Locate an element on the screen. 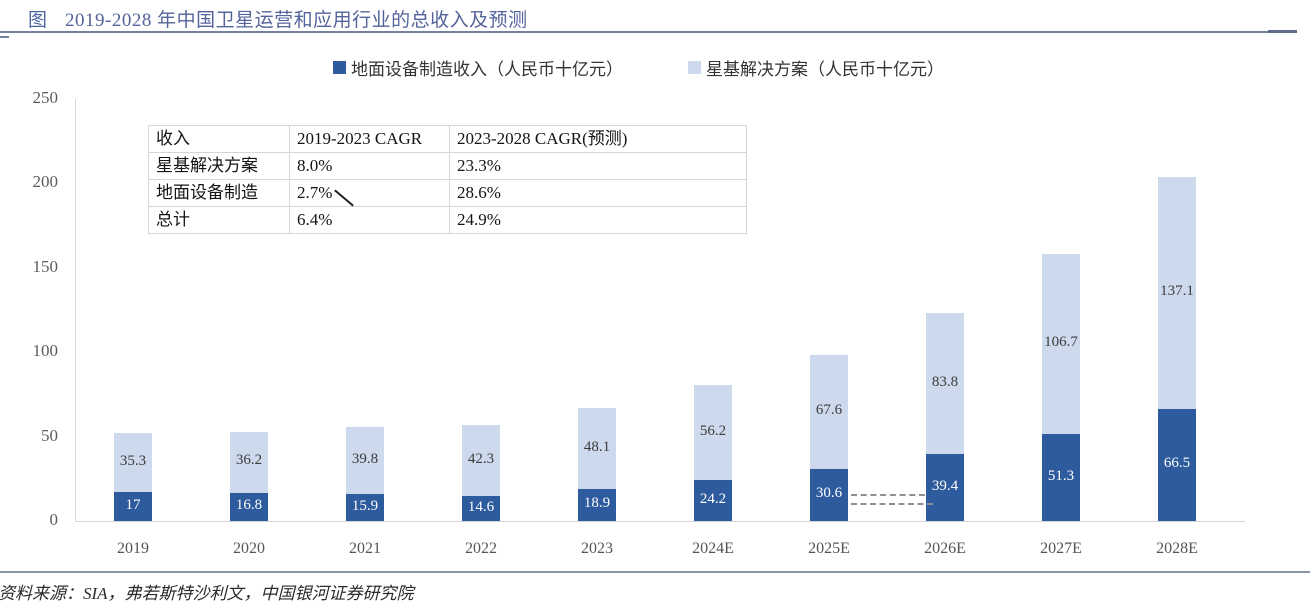 The height and width of the screenshot is (611, 1310). bar-segment-satellite-2020 is located at coordinates (249, 462).